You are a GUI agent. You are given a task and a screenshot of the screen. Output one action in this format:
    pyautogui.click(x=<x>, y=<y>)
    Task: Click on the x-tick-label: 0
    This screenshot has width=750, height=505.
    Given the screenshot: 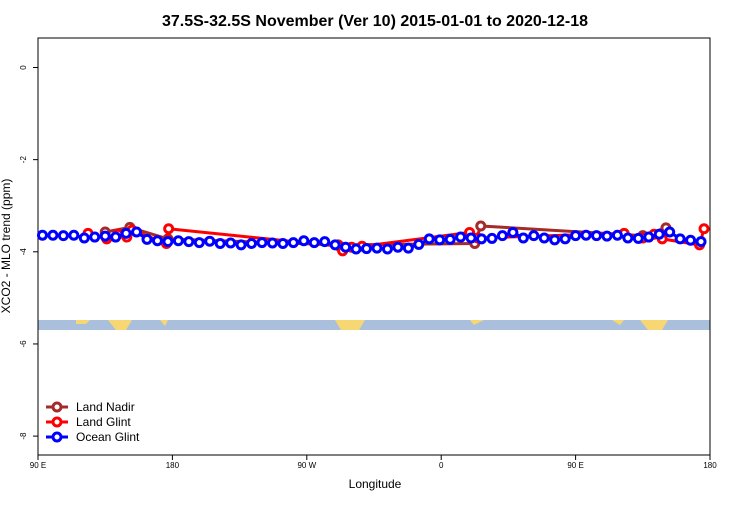 What is the action you would take?
    pyautogui.click(x=441, y=465)
    